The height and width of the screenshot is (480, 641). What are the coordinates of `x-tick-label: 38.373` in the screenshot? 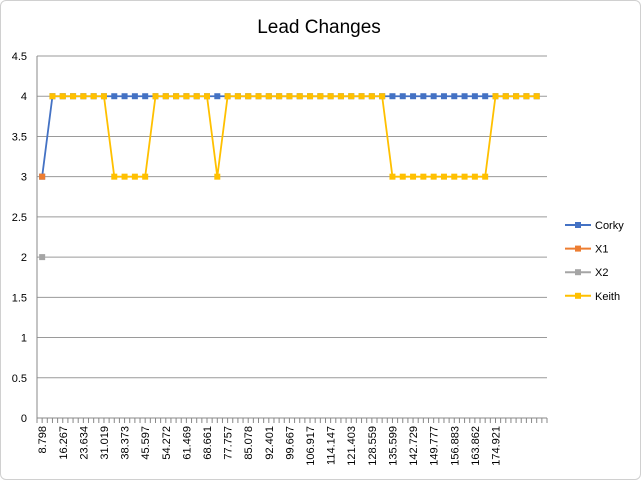 It's located at (126, 443).